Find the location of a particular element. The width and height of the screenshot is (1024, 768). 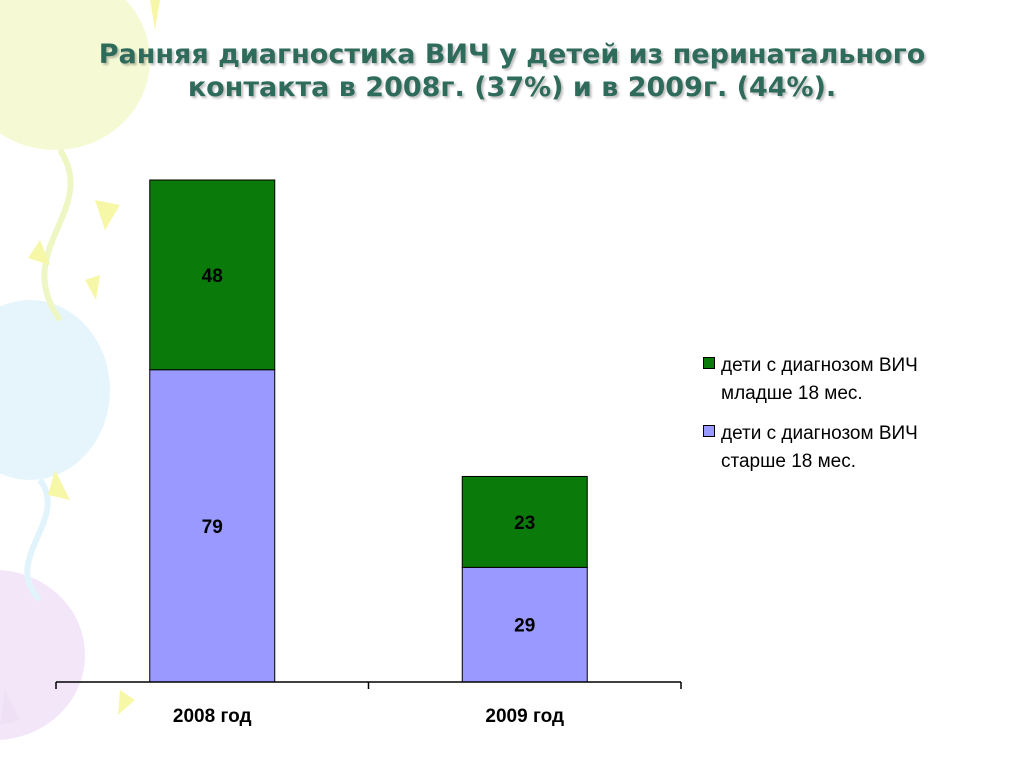

x-tick-label: 2008 год is located at coordinates (212, 716).